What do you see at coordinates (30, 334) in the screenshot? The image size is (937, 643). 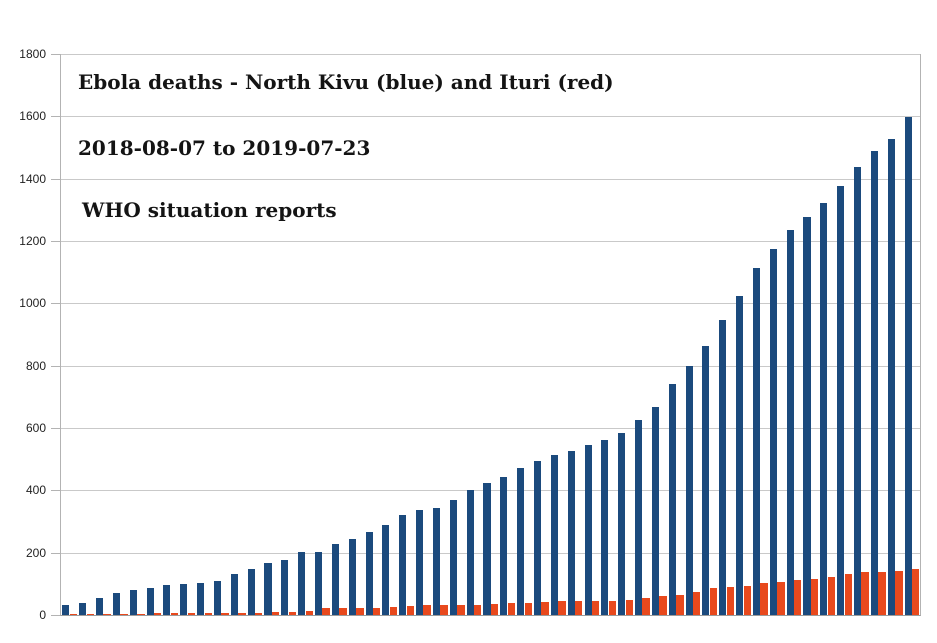 I see `y-axis: 0 200 400 600 800 1000 1200 1400 1600 1800` at bounding box center [30, 334].